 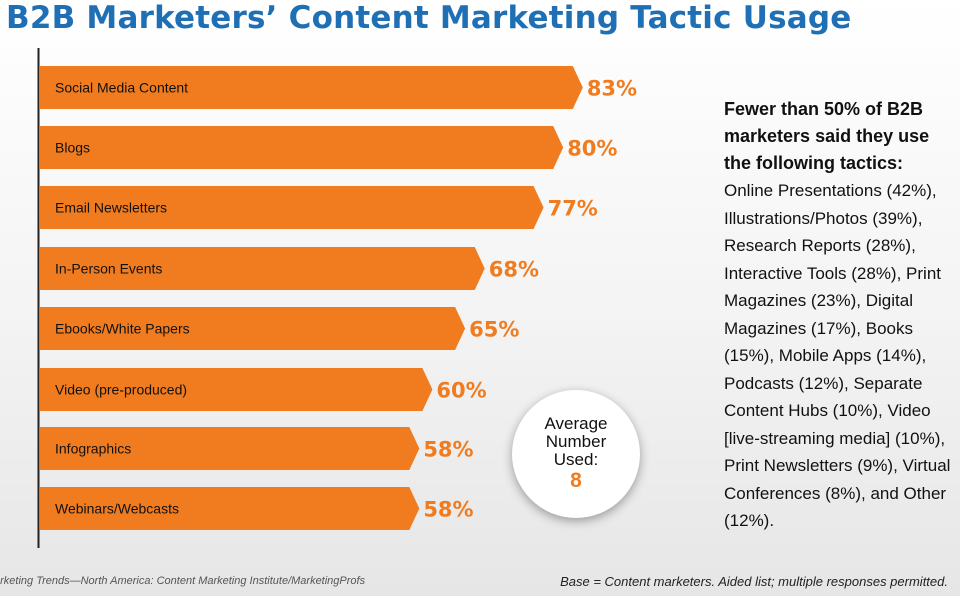 What do you see at coordinates (576, 441) in the screenshot?
I see `average-label-line2: Number` at bounding box center [576, 441].